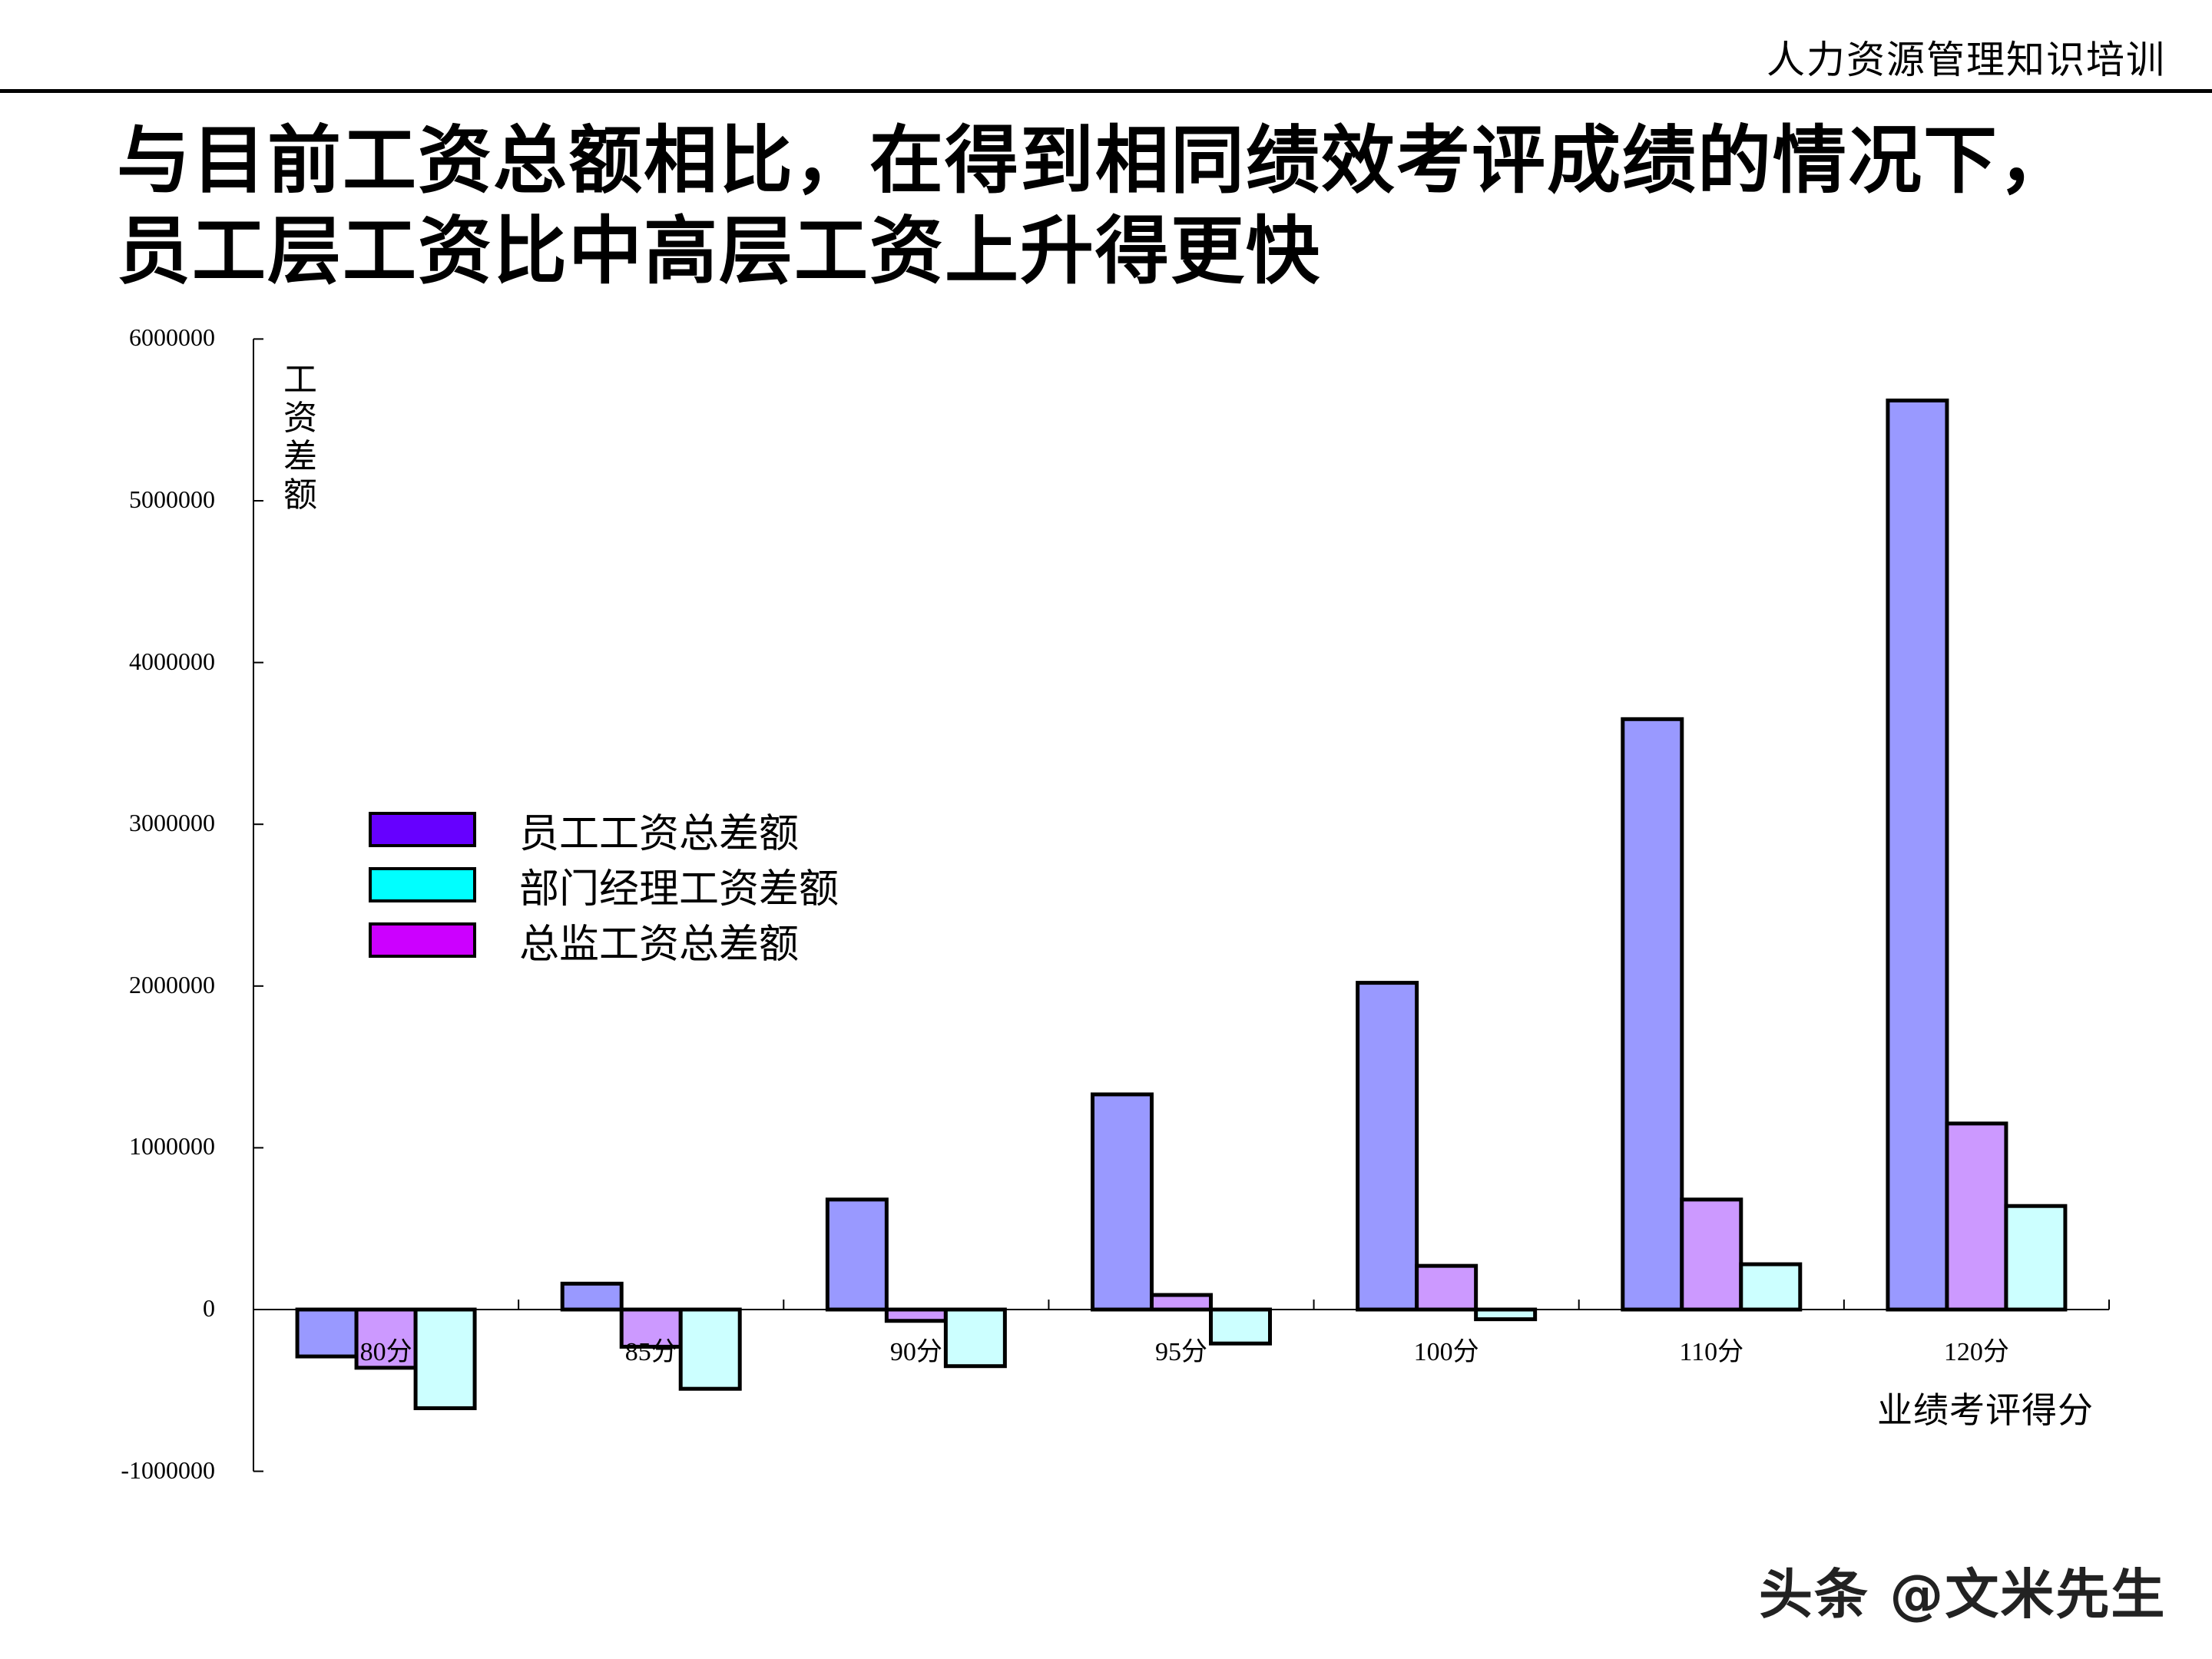 This screenshot has width=2212, height=1659. I want to click on x-tick-label: 90分, so click(916, 1352).